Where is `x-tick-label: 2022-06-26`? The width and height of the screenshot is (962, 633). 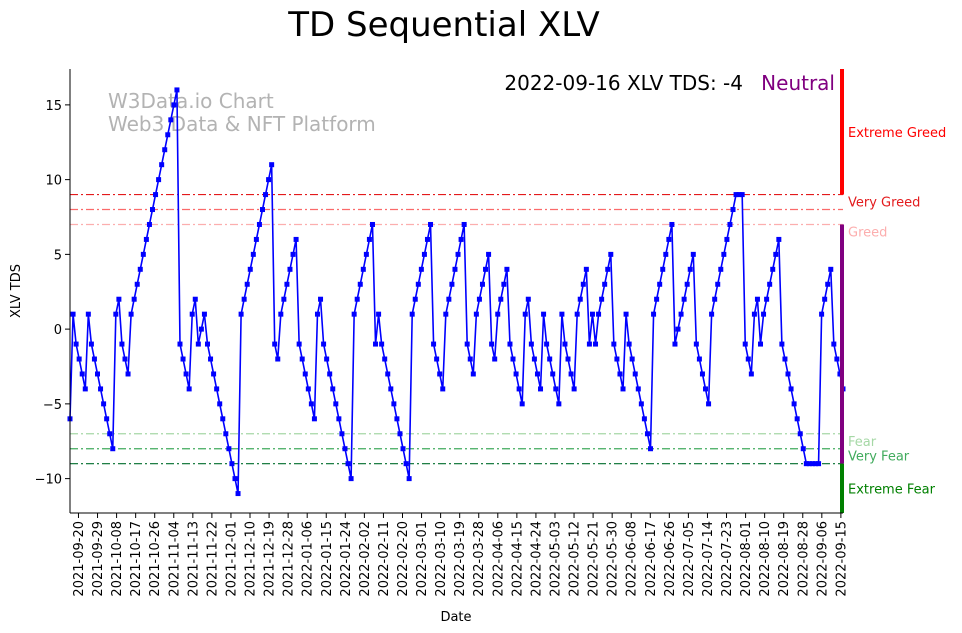 x-tick-label: 2022-06-26 is located at coordinates (670, 559).